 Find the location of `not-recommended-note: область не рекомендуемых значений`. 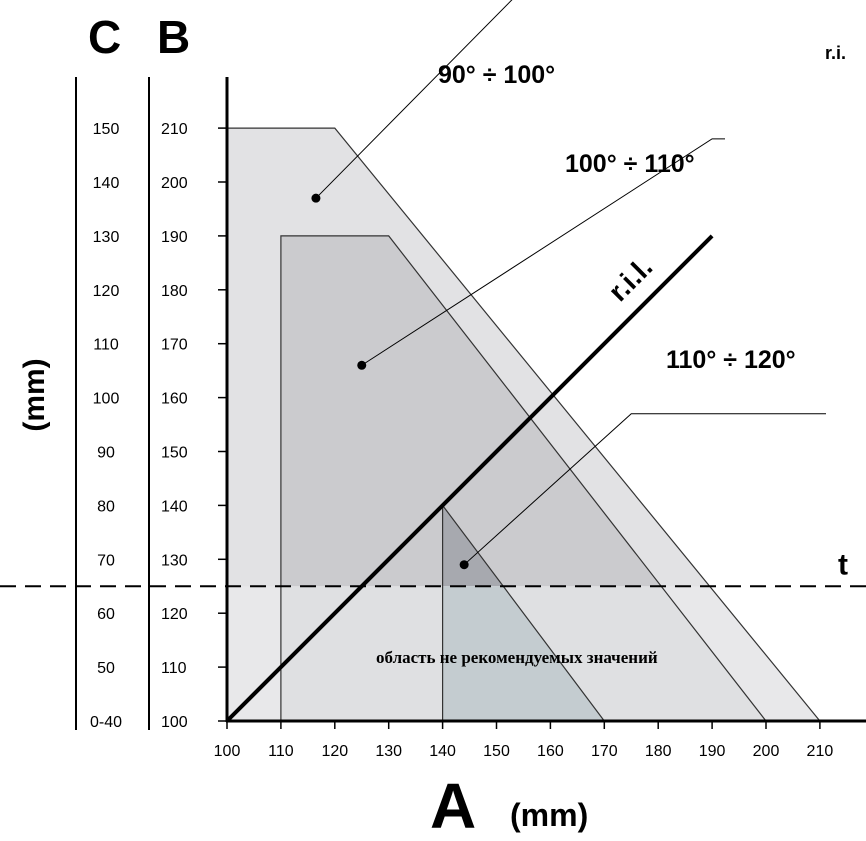

not-recommended-note: область не рекомендуемых значений is located at coordinates (517, 657).